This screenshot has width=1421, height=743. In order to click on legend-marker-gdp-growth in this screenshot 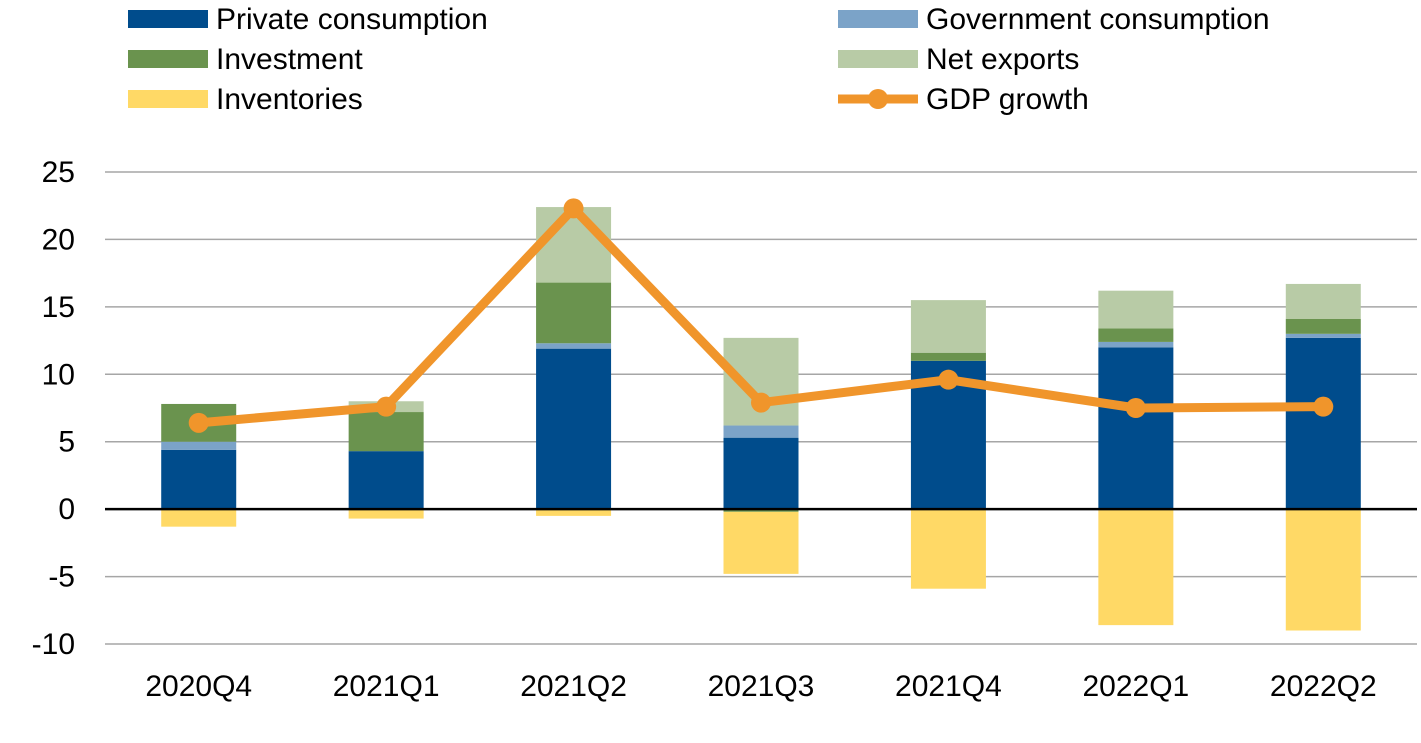, I will do `click(878, 99)`.